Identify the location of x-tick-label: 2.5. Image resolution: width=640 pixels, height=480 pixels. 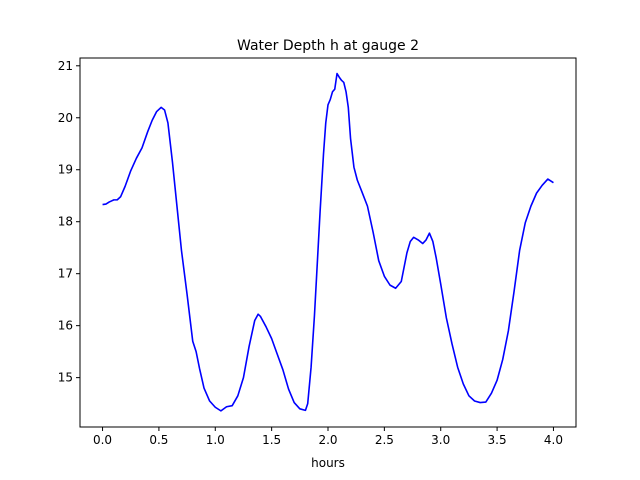
(384, 440).